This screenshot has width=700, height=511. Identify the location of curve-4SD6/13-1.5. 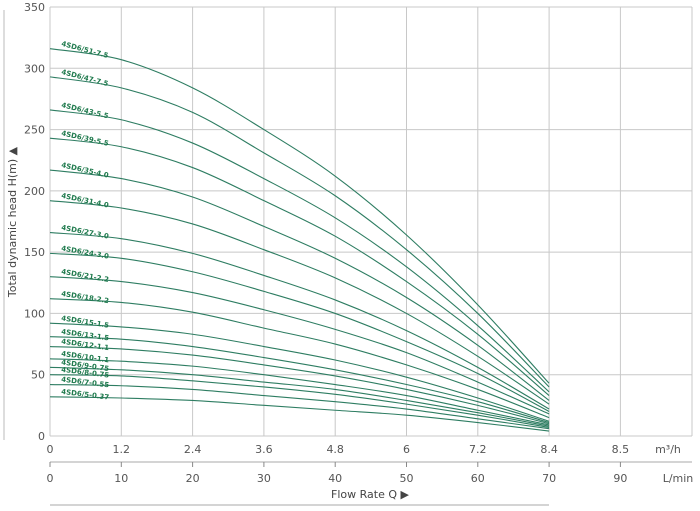
(299, 380).